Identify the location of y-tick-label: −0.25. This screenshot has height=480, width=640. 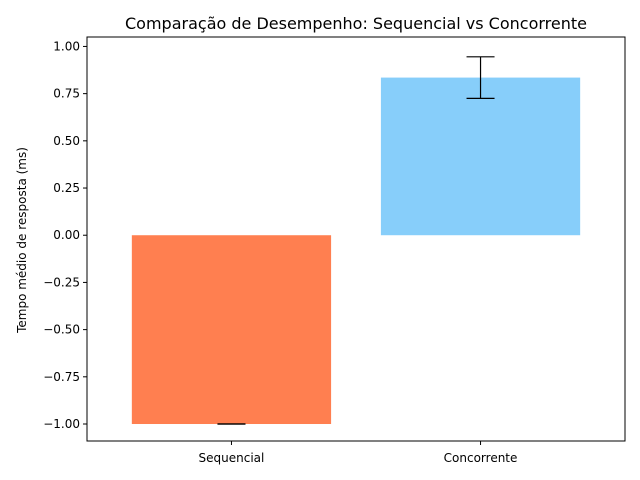
(61, 282).